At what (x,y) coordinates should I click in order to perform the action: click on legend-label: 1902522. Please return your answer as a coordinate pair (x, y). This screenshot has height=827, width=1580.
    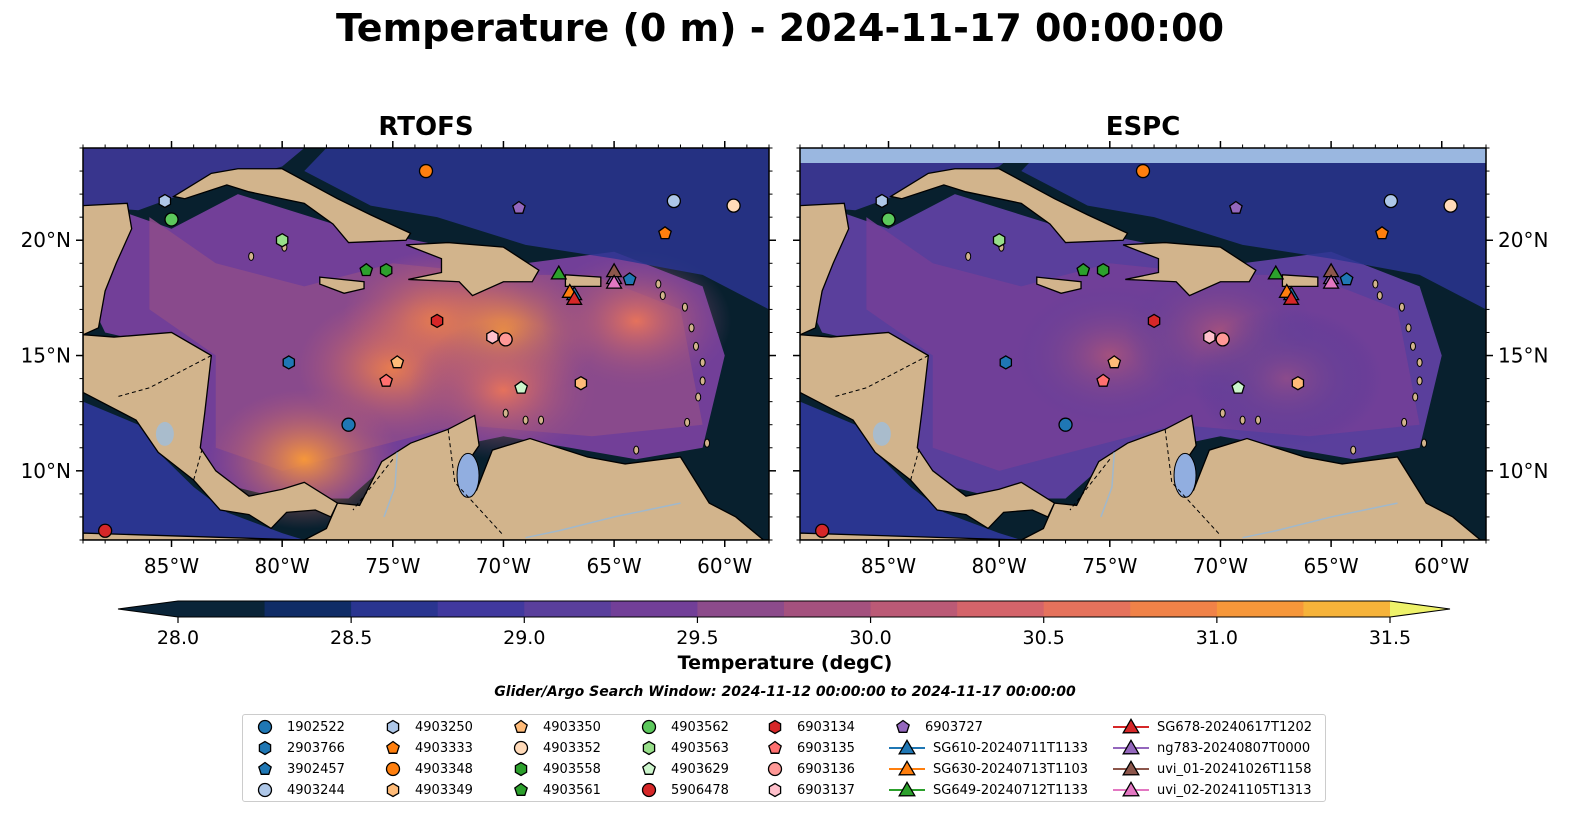
    Looking at the image, I should click on (316, 727).